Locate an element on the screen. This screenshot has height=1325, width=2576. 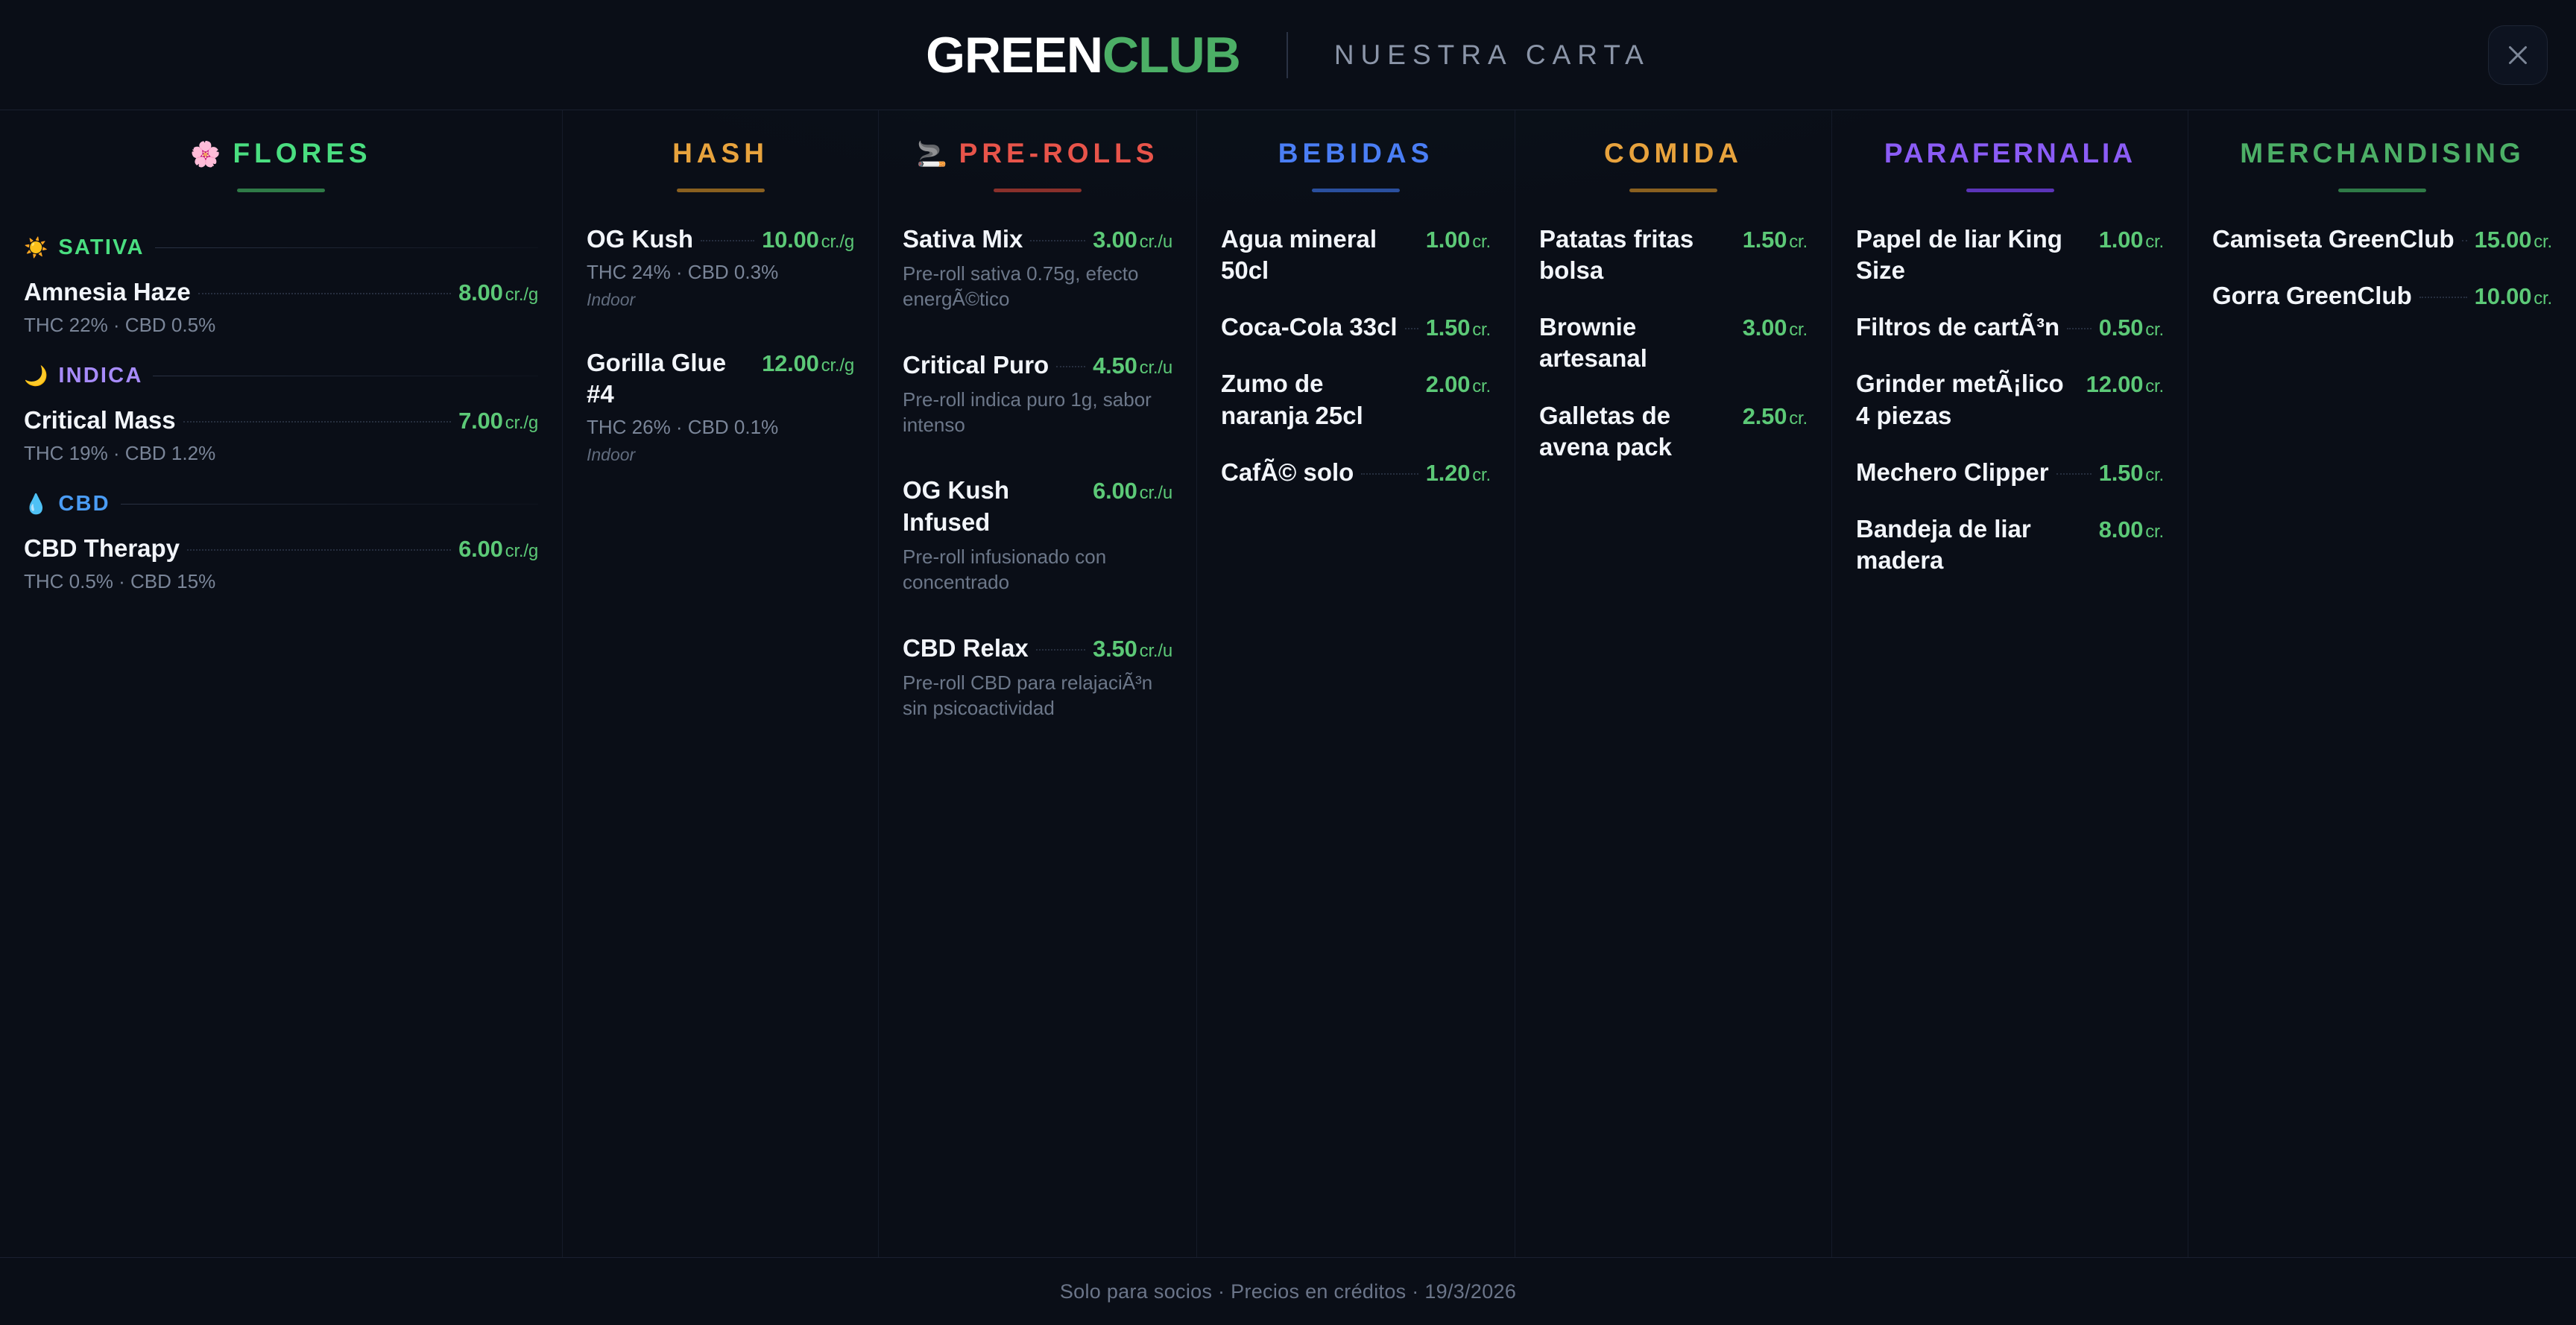
sun-icon: ☀️ is located at coordinates (36, 247).